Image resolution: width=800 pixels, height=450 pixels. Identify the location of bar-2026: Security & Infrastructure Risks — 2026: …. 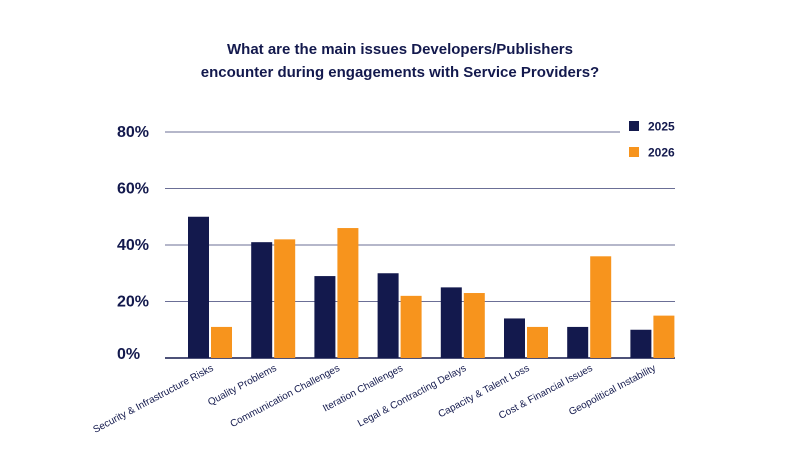
(221, 342).